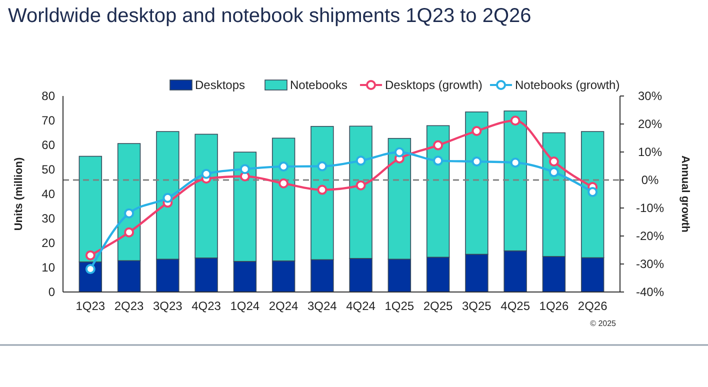 This screenshot has height=387, width=708. I want to click on y2-tick-label: 10%, so click(650, 152).